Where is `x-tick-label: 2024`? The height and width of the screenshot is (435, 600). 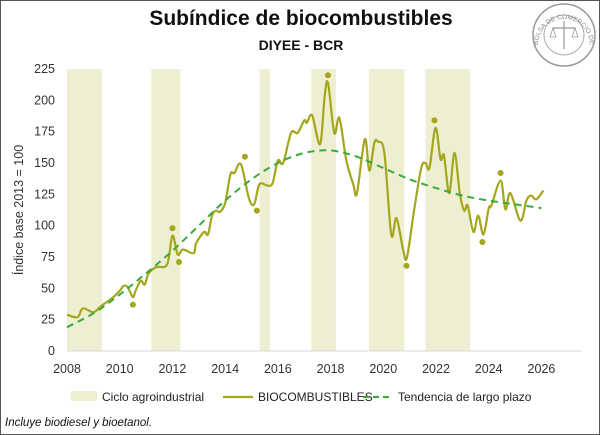
x-tick-label: 2024 is located at coordinates (489, 369).